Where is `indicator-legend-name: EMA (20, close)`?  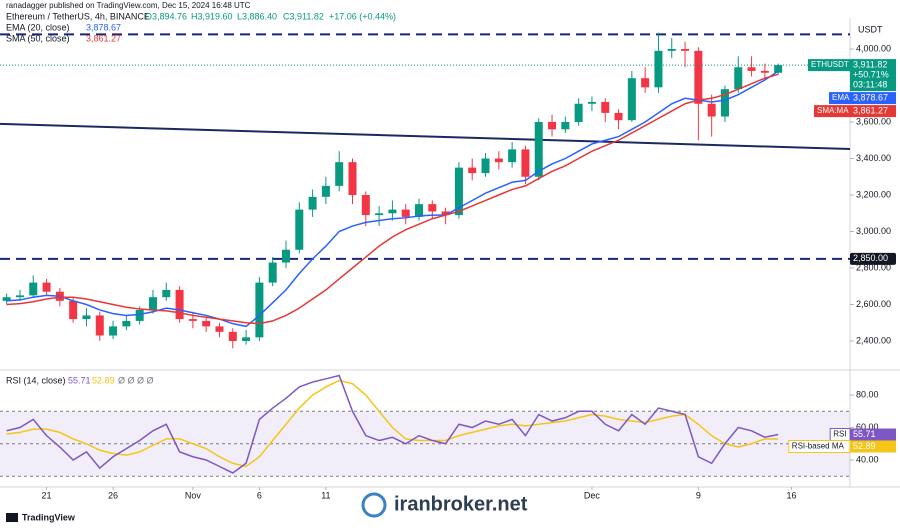
indicator-legend-name: EMA (20, close) is located at coordinates (38, 27).